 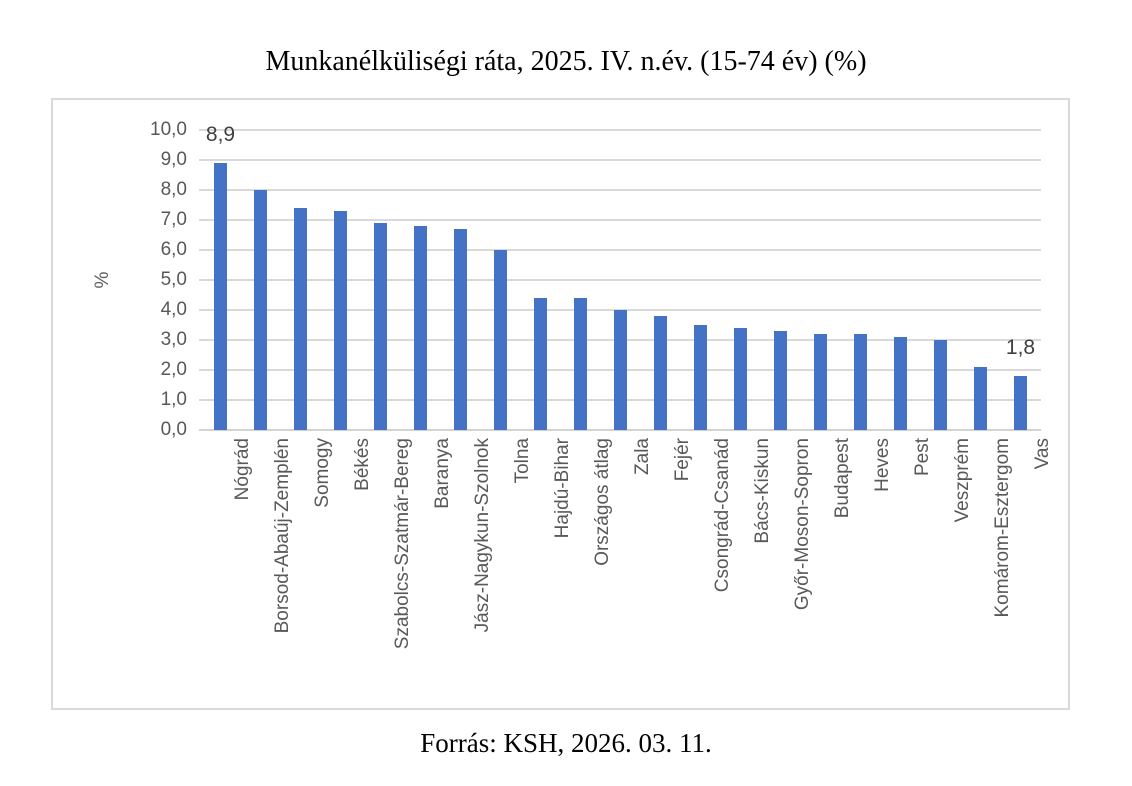 What do you see at coordinates (882, 465) in the screenshot?
I see `category-label: Heves` at bounding box center [882, 465].